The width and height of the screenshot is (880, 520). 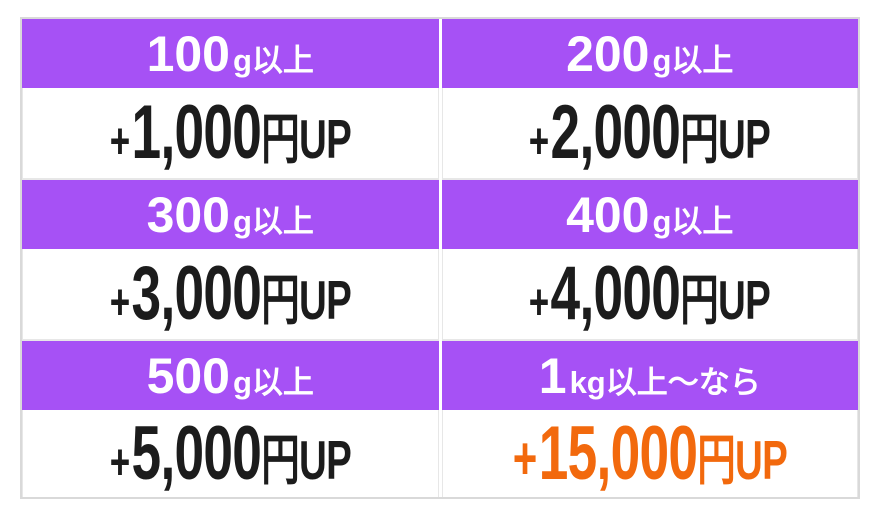 I want to click on tier-header-200g: 200 g以上, so click(x=649, y=53).